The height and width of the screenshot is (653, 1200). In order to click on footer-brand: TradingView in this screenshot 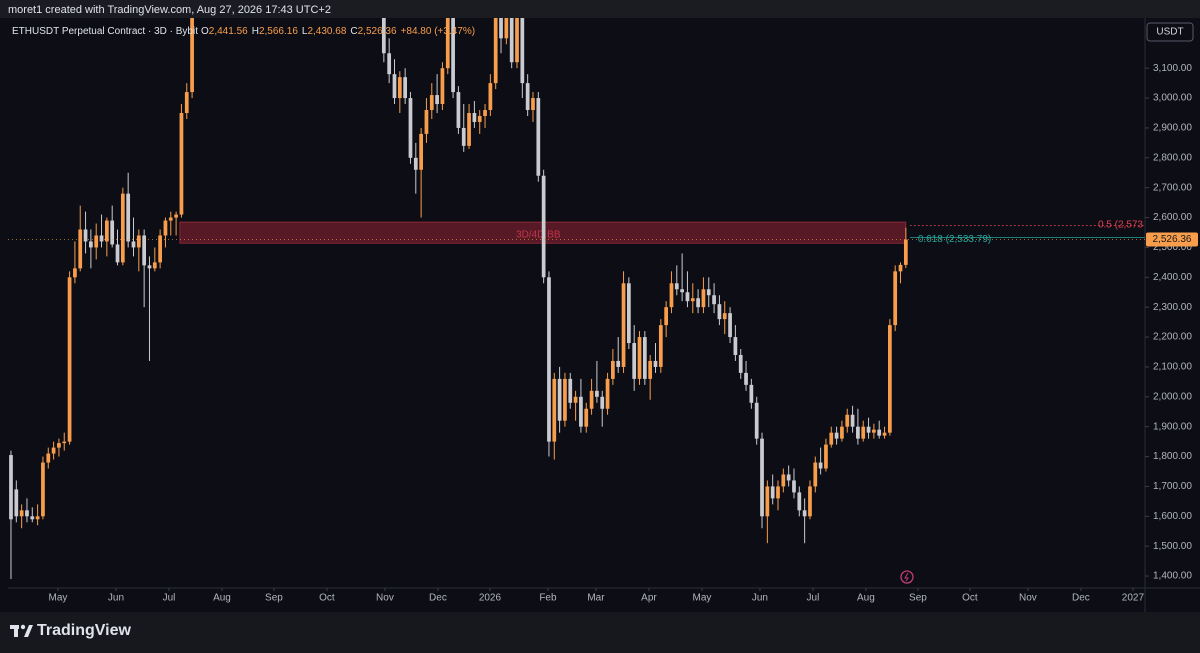, I will do `click(84, 630)`.